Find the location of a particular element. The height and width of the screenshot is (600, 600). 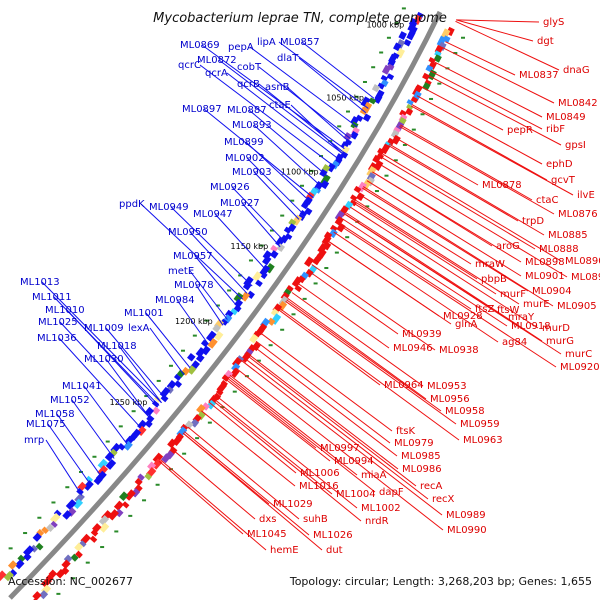

gene-label: dlaT is located at coordinates (288, 58).